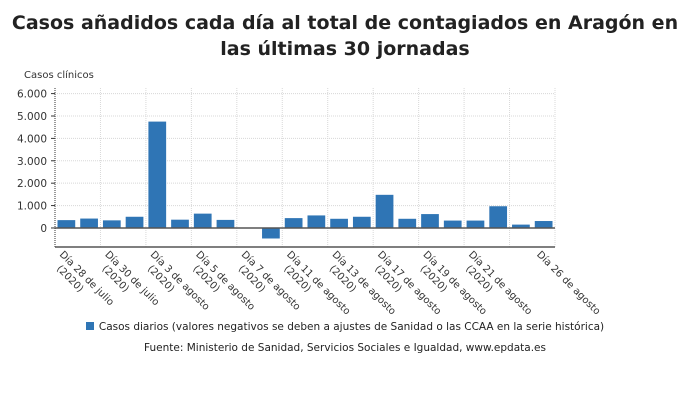 Image resolution: width=690 pixels, height=406 pixels. Describe the element at coordinates (32, 162) in the screenshot. I see `y-tick-label: 3.000` at that location.